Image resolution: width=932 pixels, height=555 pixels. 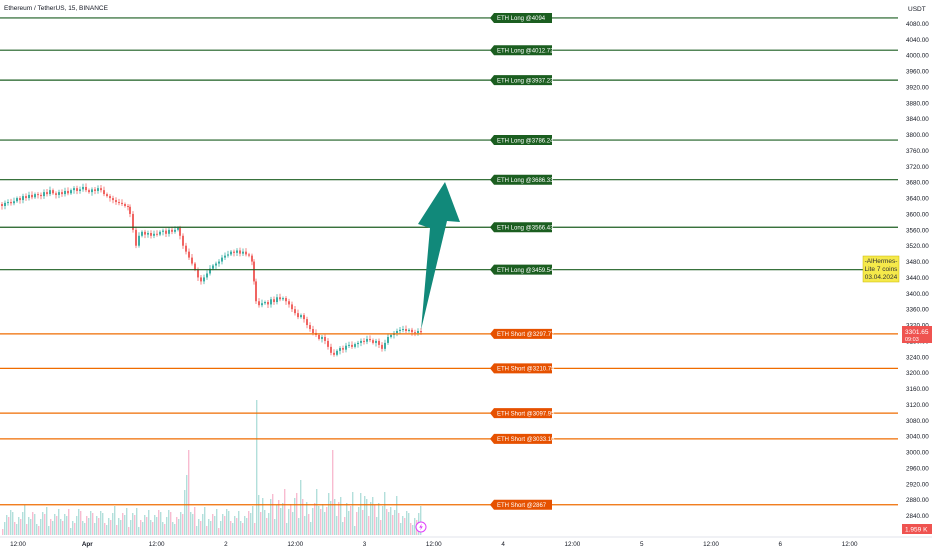 I want to click on price-tick-label: 4080.00, so click(x=917, y=24).